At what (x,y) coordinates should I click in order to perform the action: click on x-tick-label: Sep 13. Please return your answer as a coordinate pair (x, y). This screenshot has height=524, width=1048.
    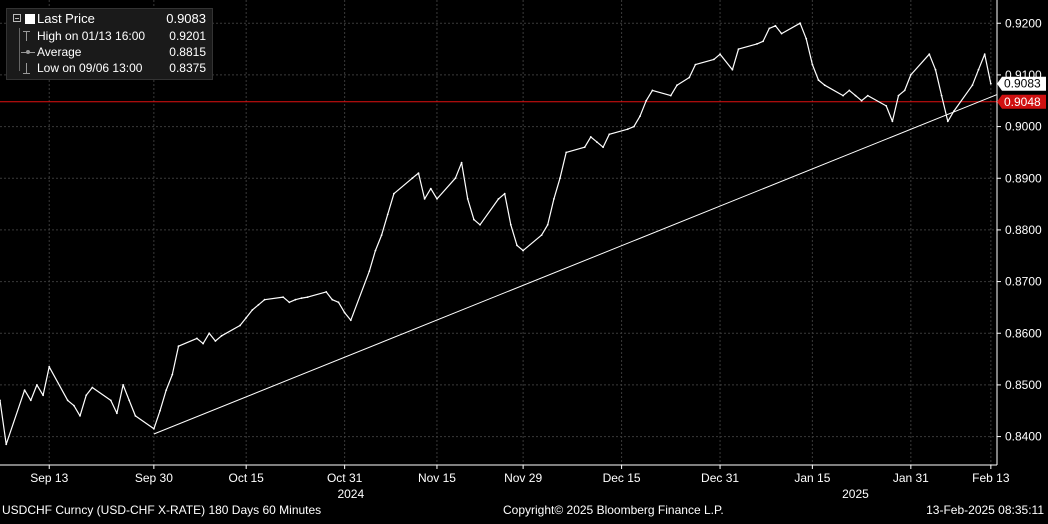
    Looking at the image, I should click on (49, 478).